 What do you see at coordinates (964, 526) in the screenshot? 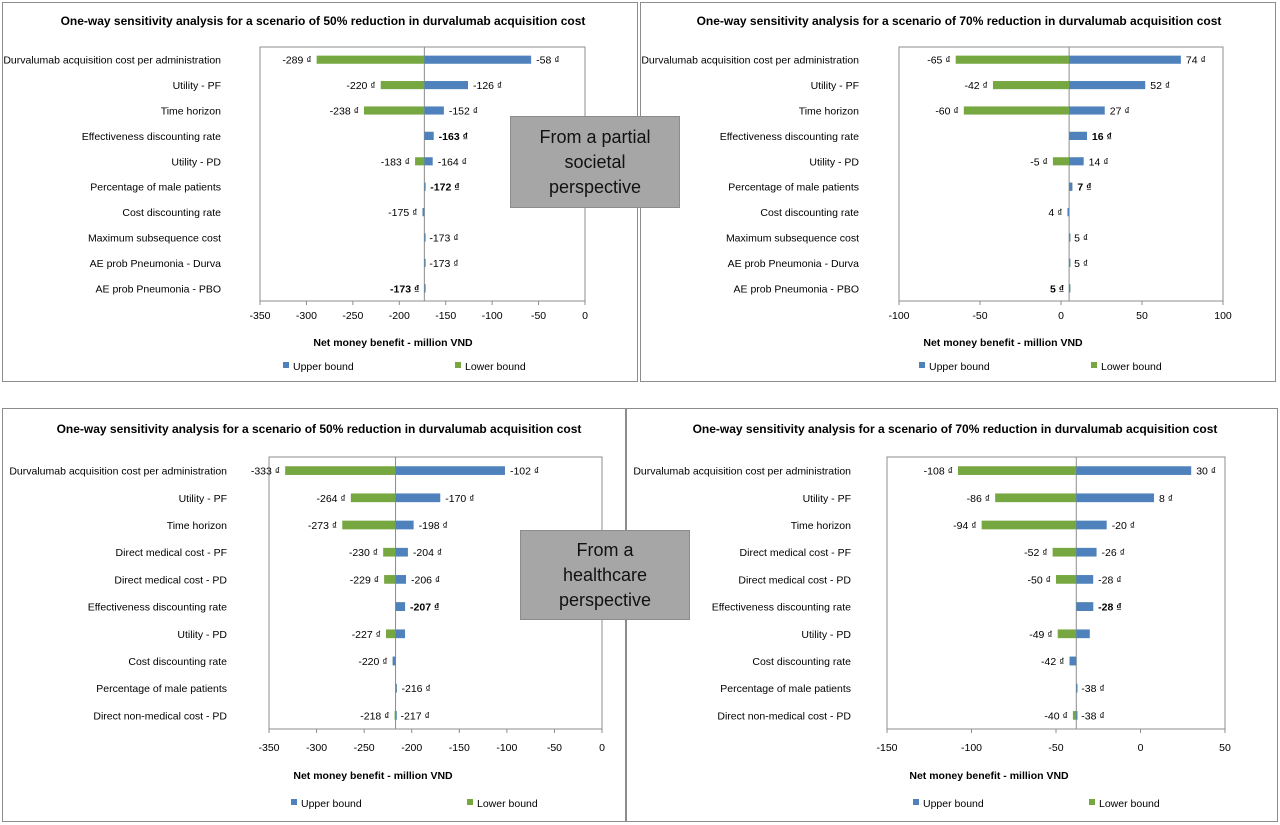
I see `data-label: -94 ₫` at bounding box center [964, 526].